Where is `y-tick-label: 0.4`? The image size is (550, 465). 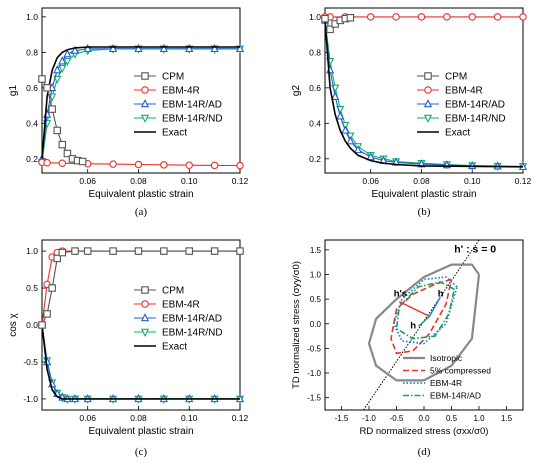 y-tick-label: 0.4 is located at coordinates (32, 123).